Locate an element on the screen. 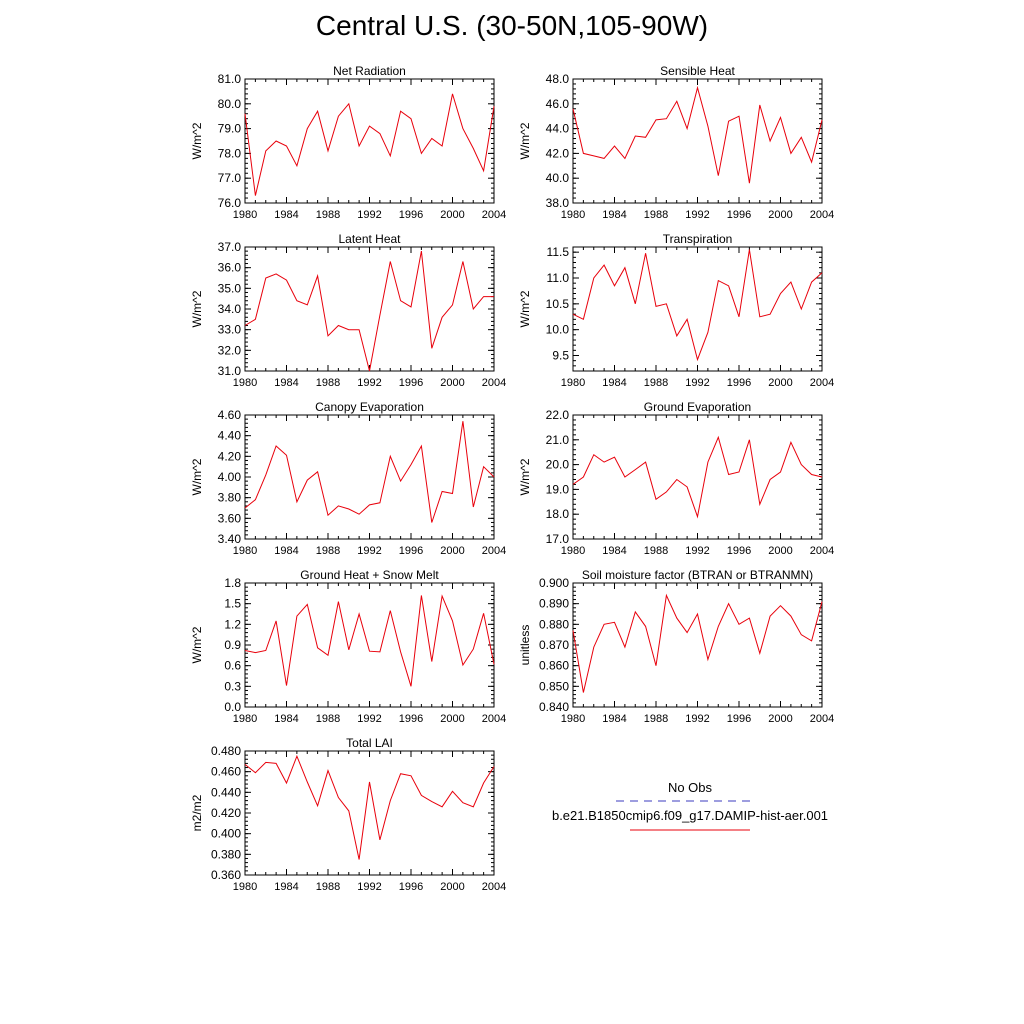 The height and width of the screenshot is (1024, 1024). y-tick-label: 11.5 is located at coordinates (558, 252).